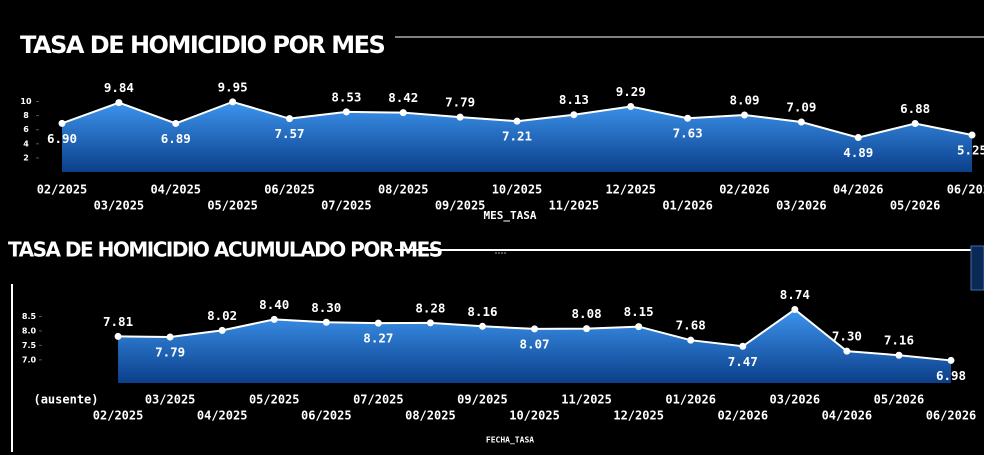  What do you see at coordinates (977, 268) in the screenshot?
I see `side-button` at bounding box center [977, 268].